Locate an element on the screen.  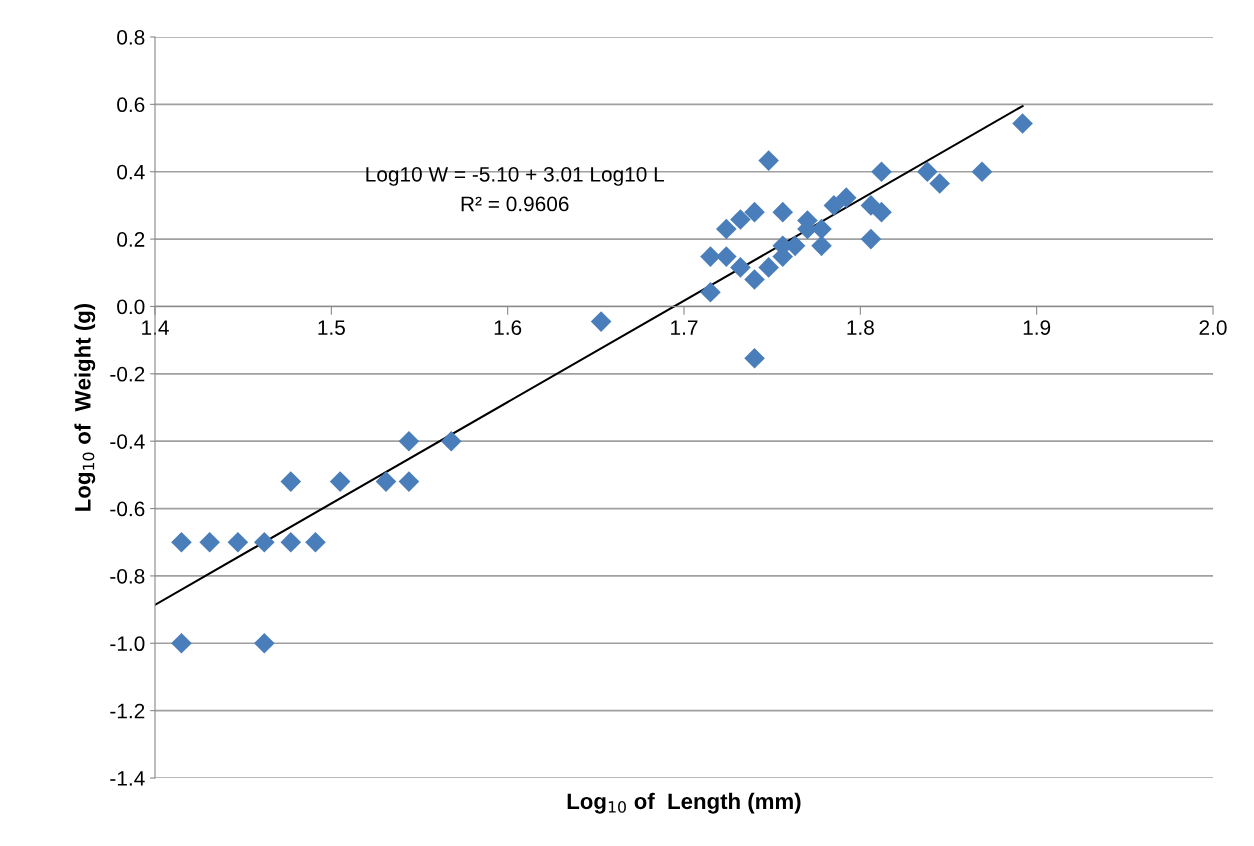
y-tick-label: -0.4 is located at coordinates (127, 441).